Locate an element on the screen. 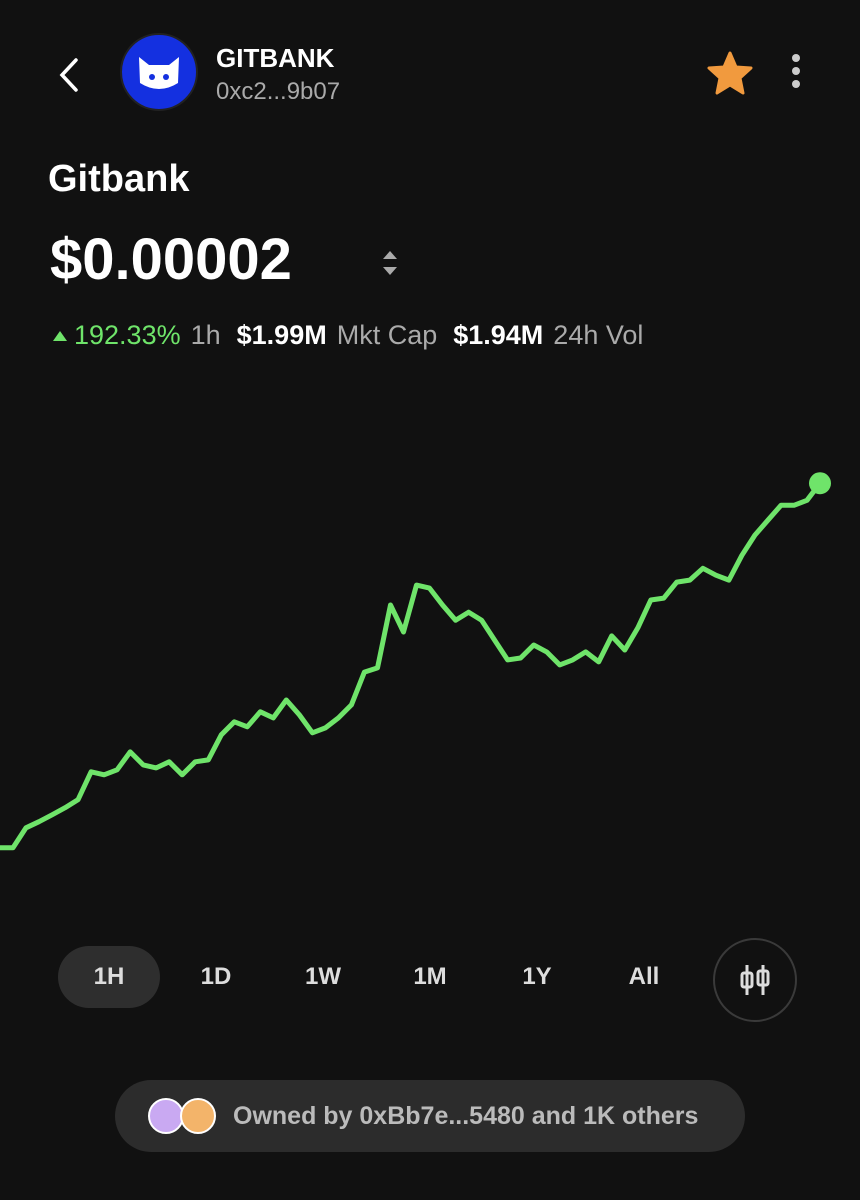 The height and width of the screenshot is (1200, 860). stats-row: 192.33% 1h $1.99M Mkt Cap $1.94M 24h Vol is located at coordinates (347, 335).